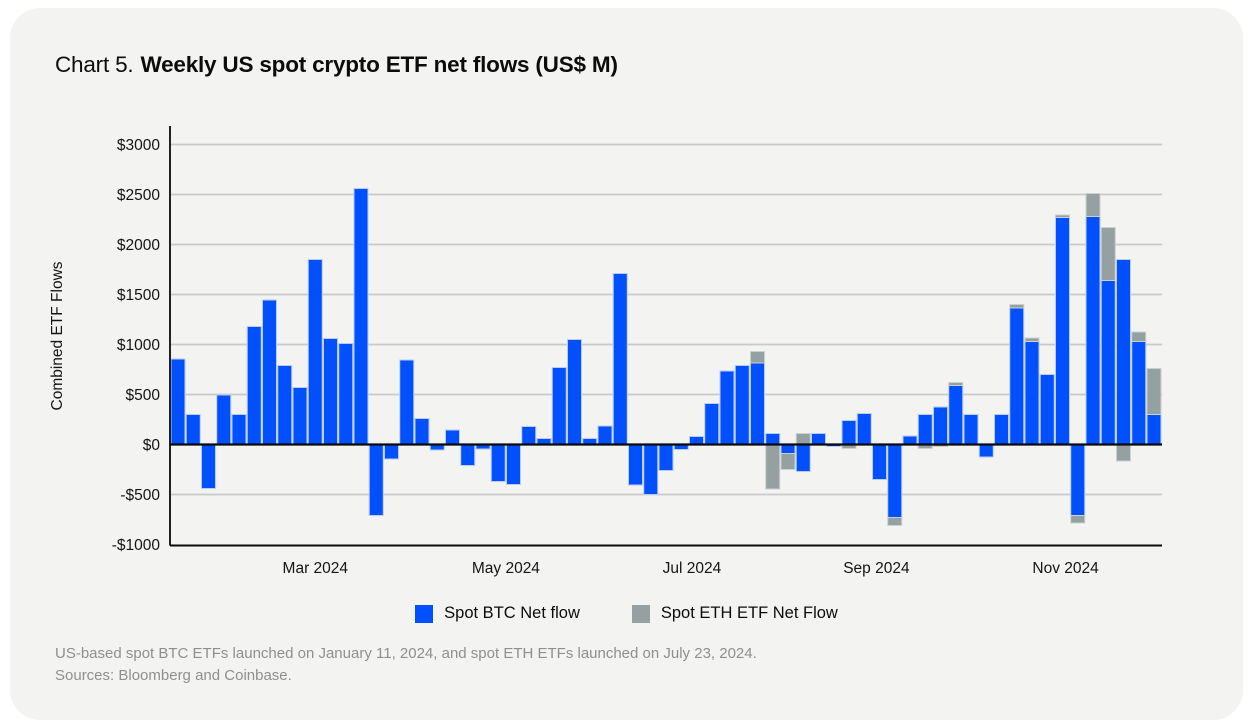 This screenshot has height=728, width=1253. I want to click on y-tick-label: $2500, so click(138, 195).